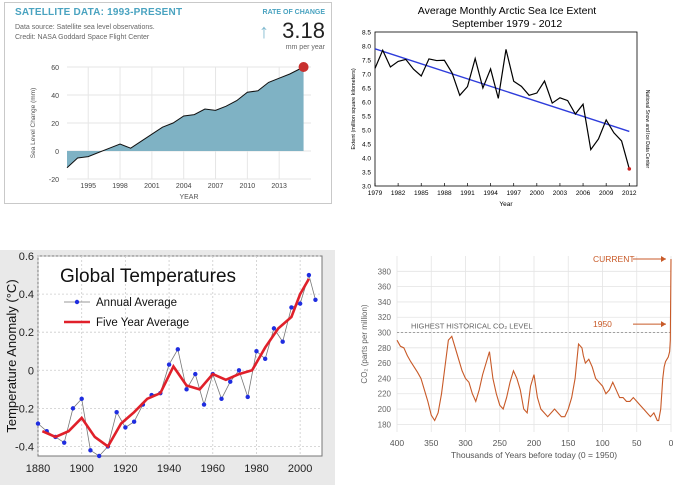 The height and width of the screenshot is (487, 676). What do you see at coordinates (606, 193) in the screenshot?
I see `x-tick-label: 2009` at bounding box center [606, 193].